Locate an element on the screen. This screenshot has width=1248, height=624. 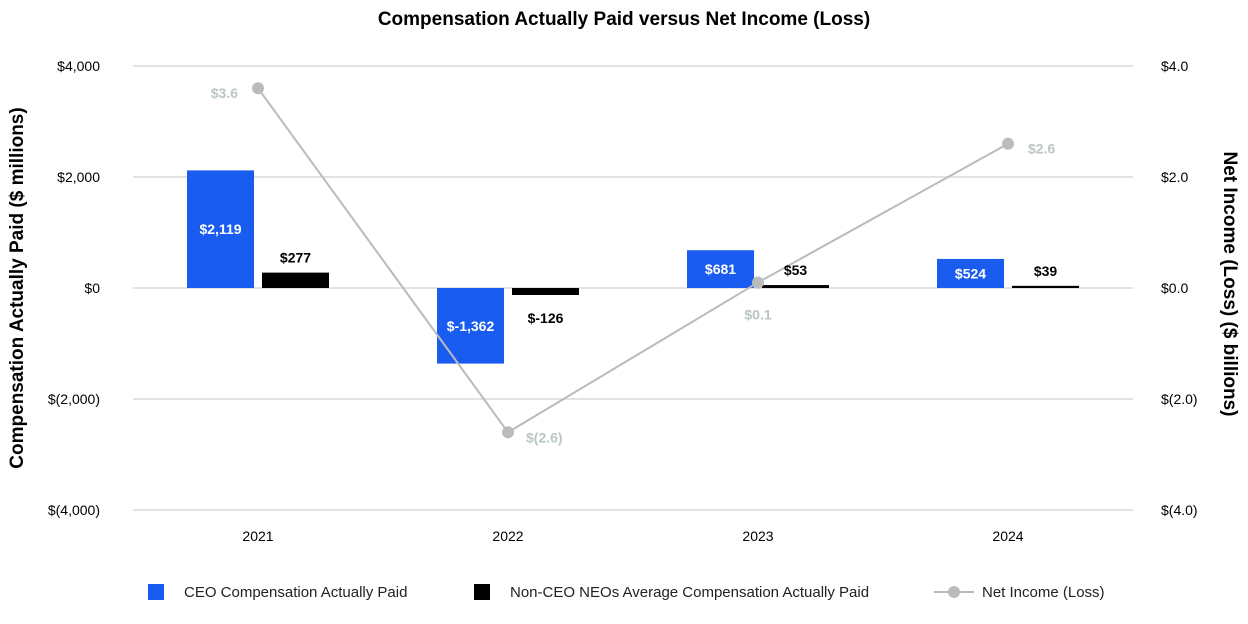
left-tick-label: $2,000 is located at coordinates (78, 177).